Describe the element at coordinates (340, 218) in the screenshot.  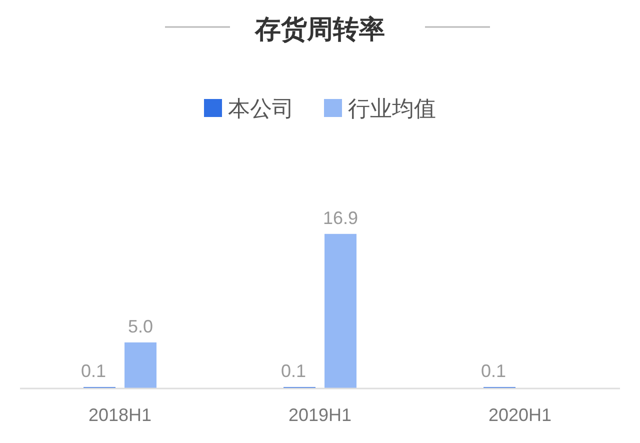
I see `data-label: 16.9` at that location.